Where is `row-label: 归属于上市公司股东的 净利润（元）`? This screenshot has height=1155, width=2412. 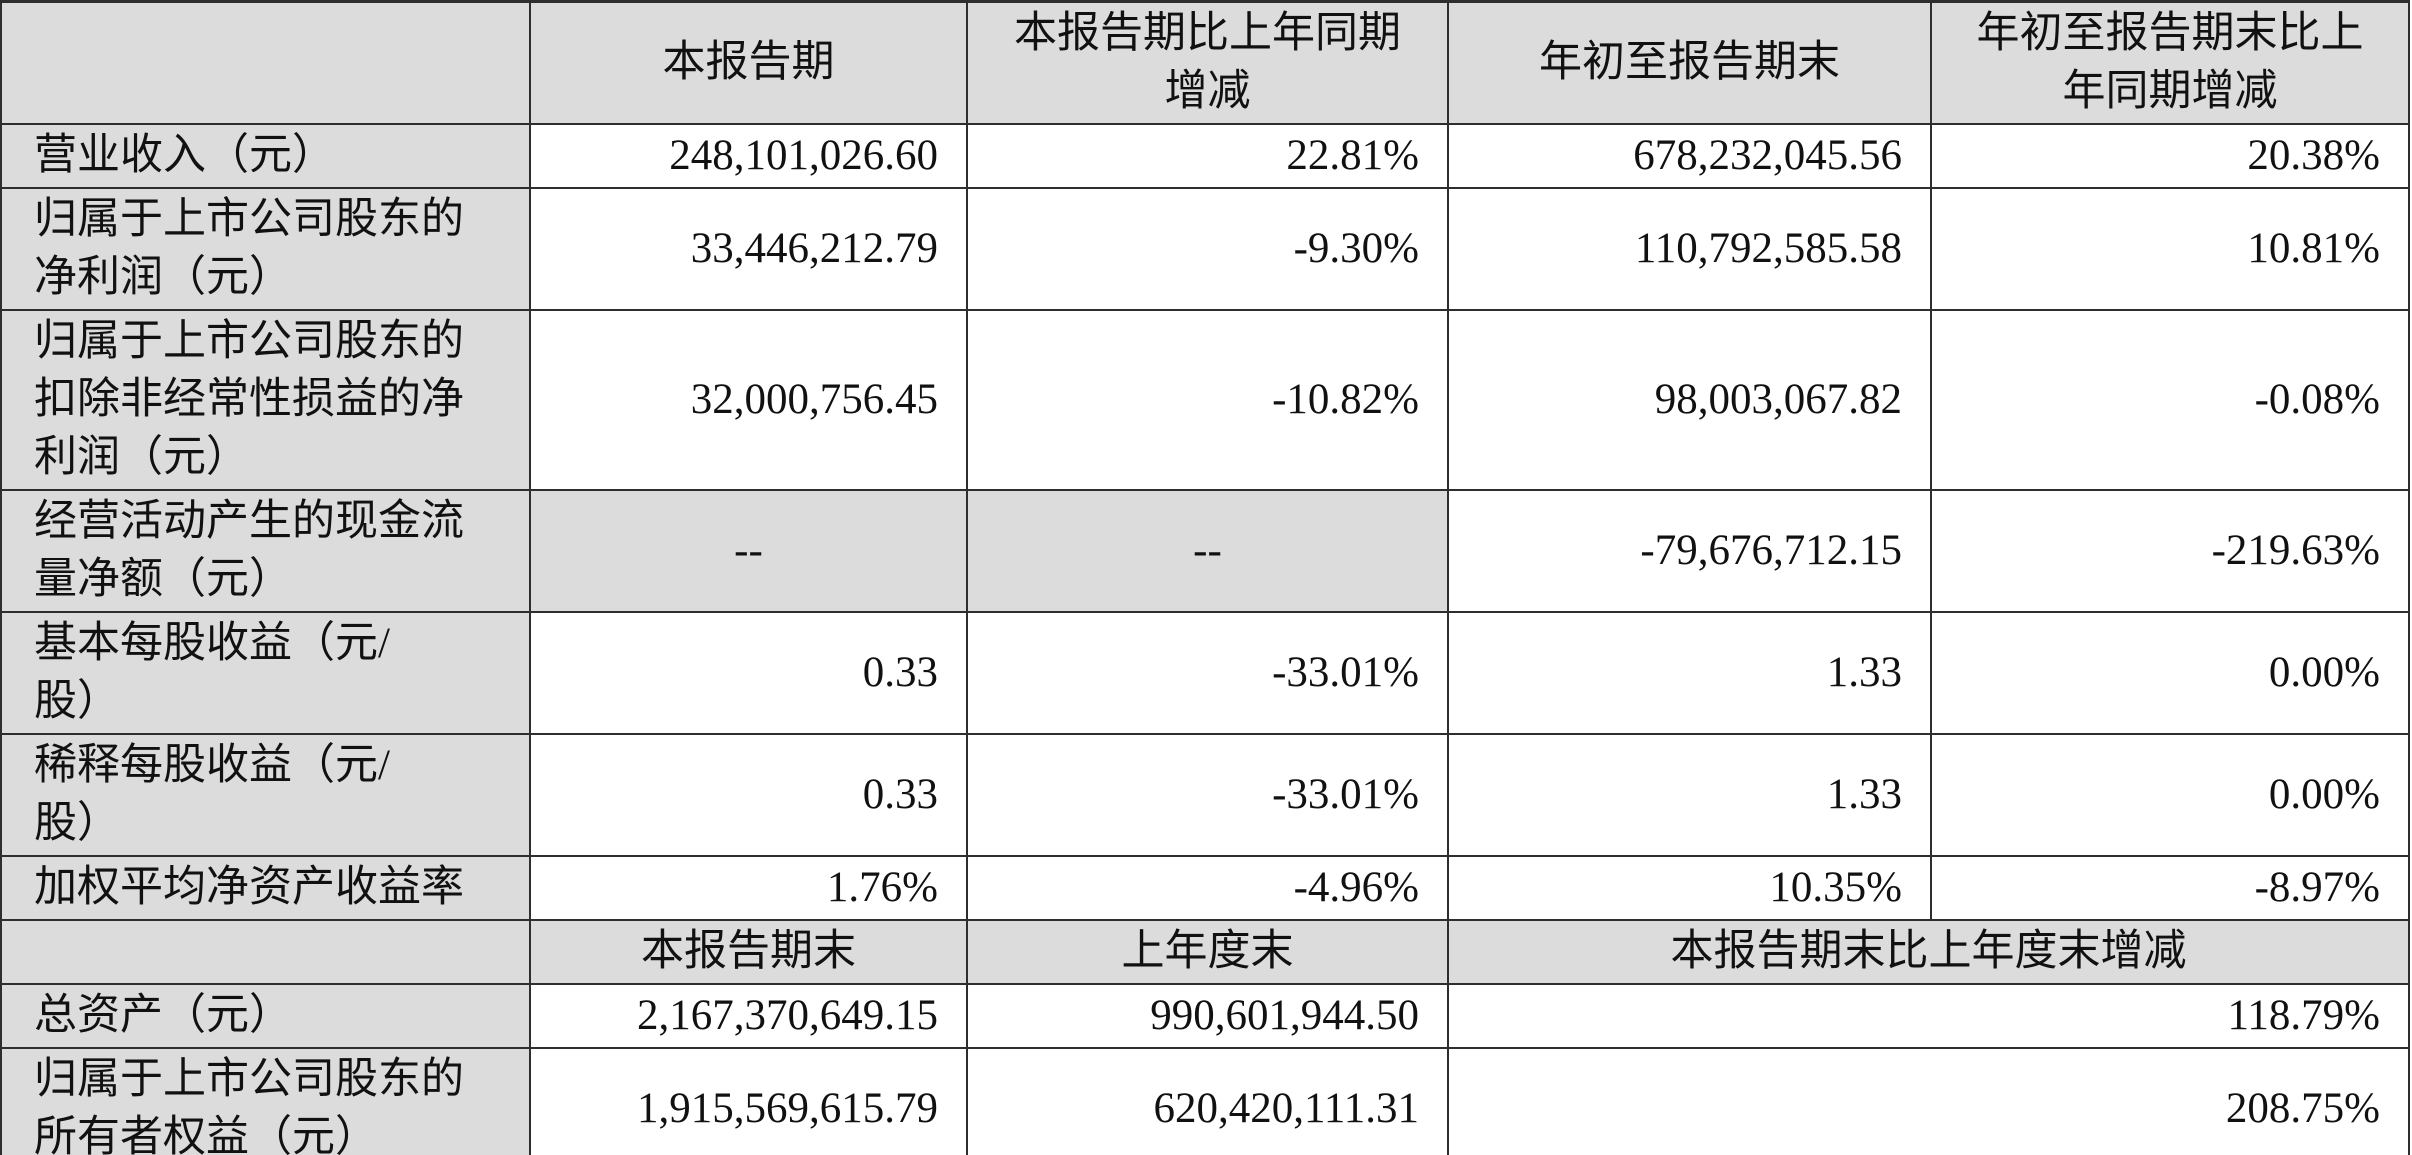 row-label: 归属于上市公司股东的 净利润（元） is located at coordinates (265, 249).